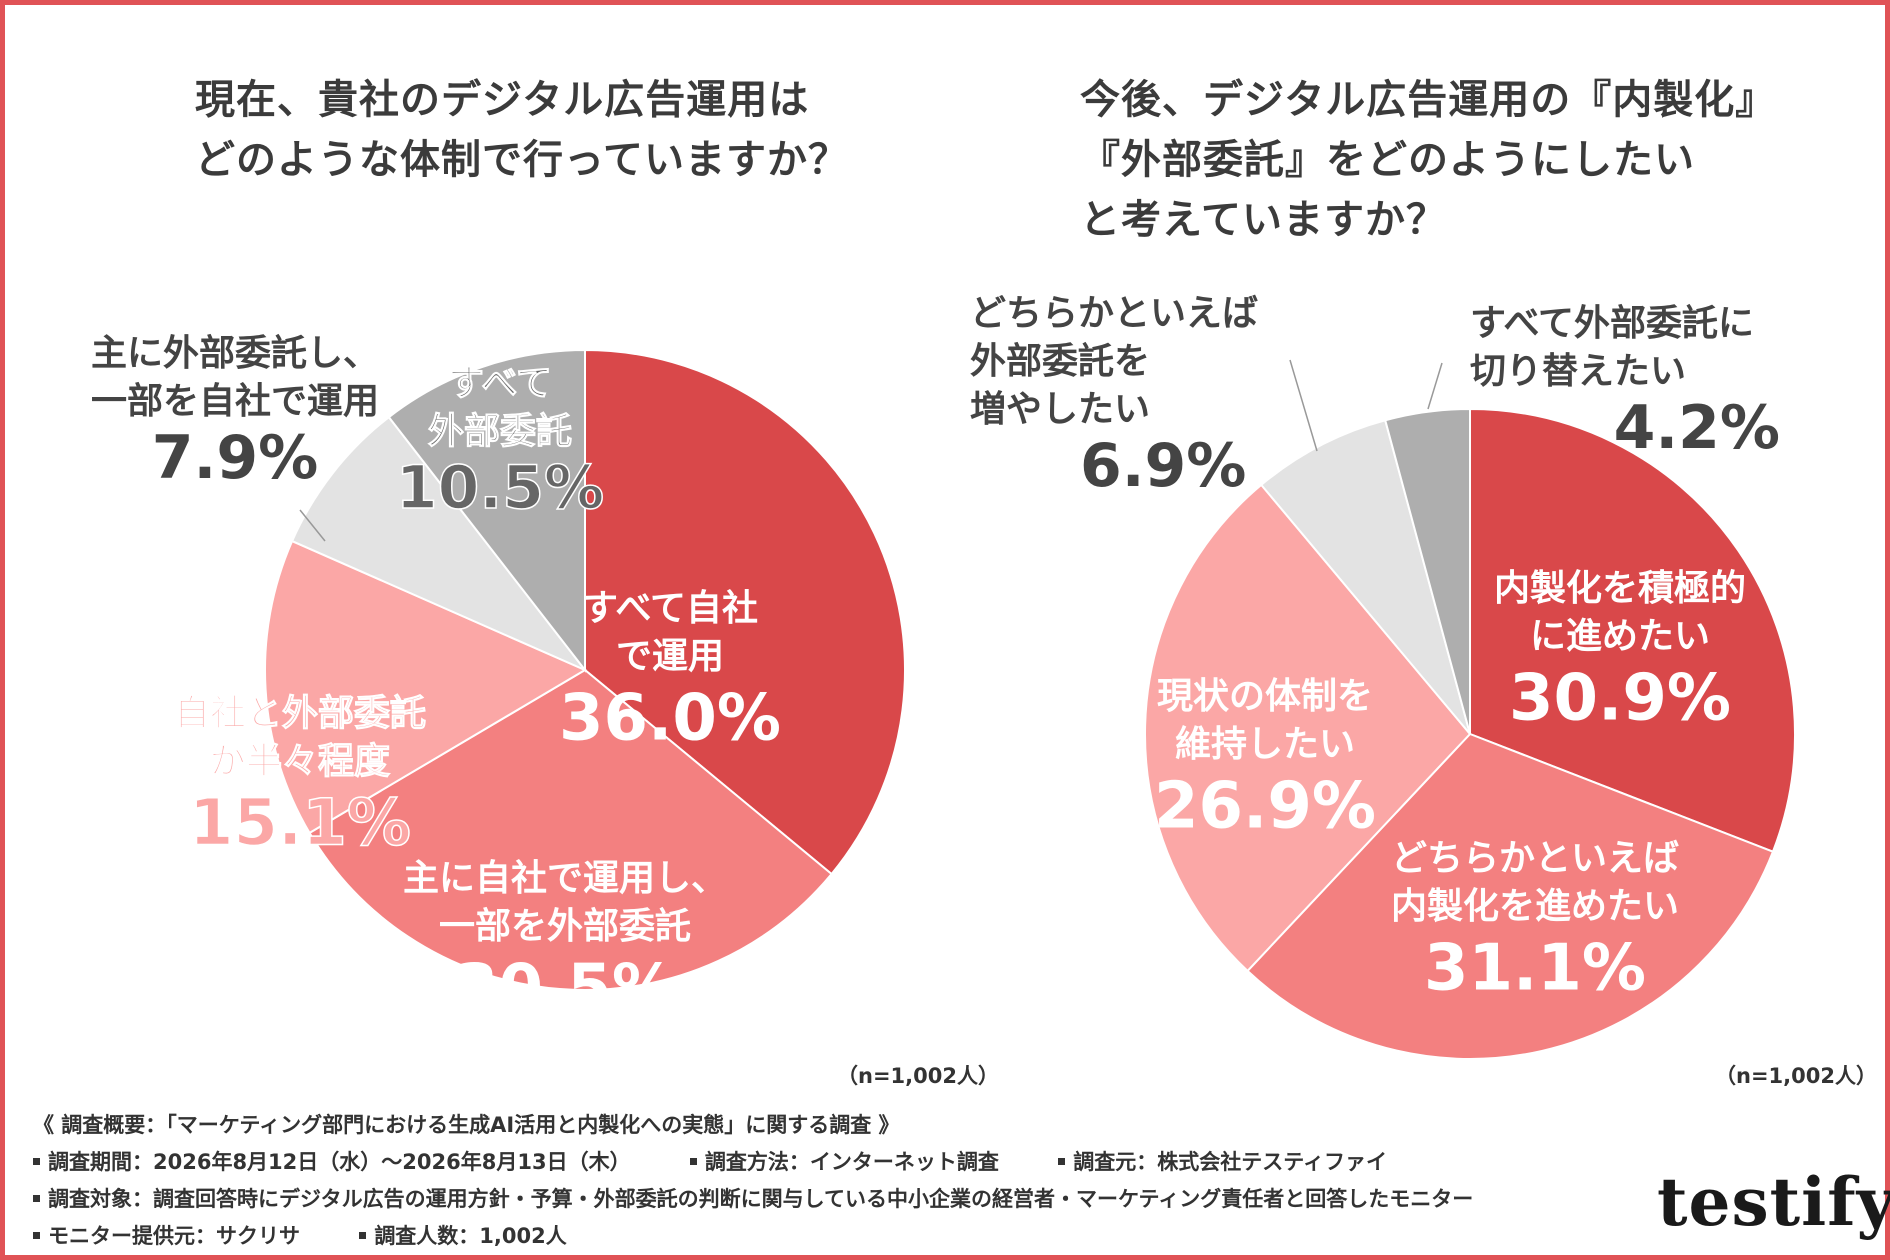 This screenshot has width=1890, height=1260. What do you see at coordinates (235, 353) in the screenshot?
I see `chart1-slice-label-line: 主に外部委託し、` at bounding box center [235, 353].